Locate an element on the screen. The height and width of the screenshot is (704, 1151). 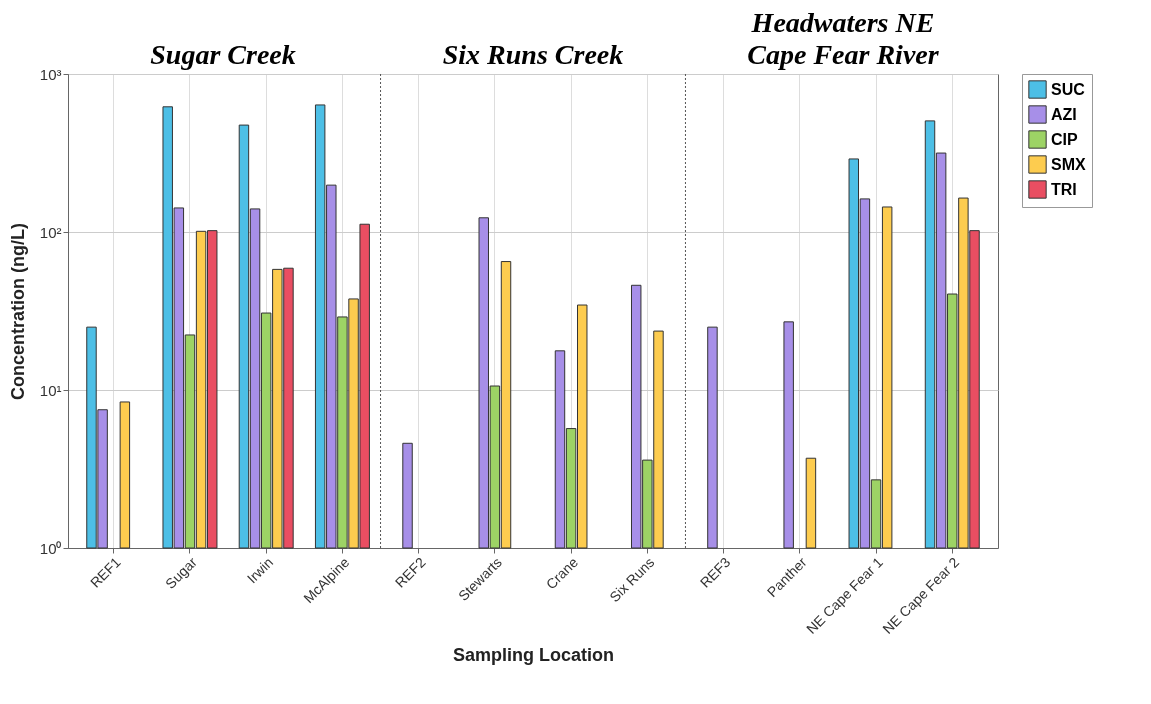
legend-label: AZI is located at coordinates (1064, 114).